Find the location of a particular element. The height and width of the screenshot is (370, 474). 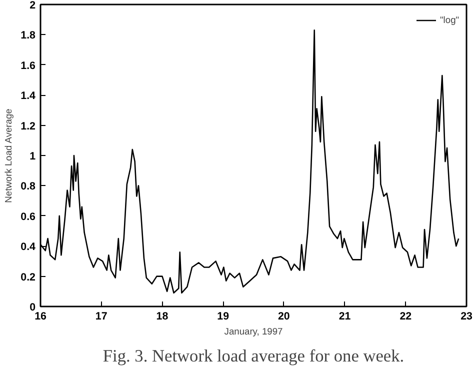

y-tick-label: 0.6 is located at coordinates (28, 216).